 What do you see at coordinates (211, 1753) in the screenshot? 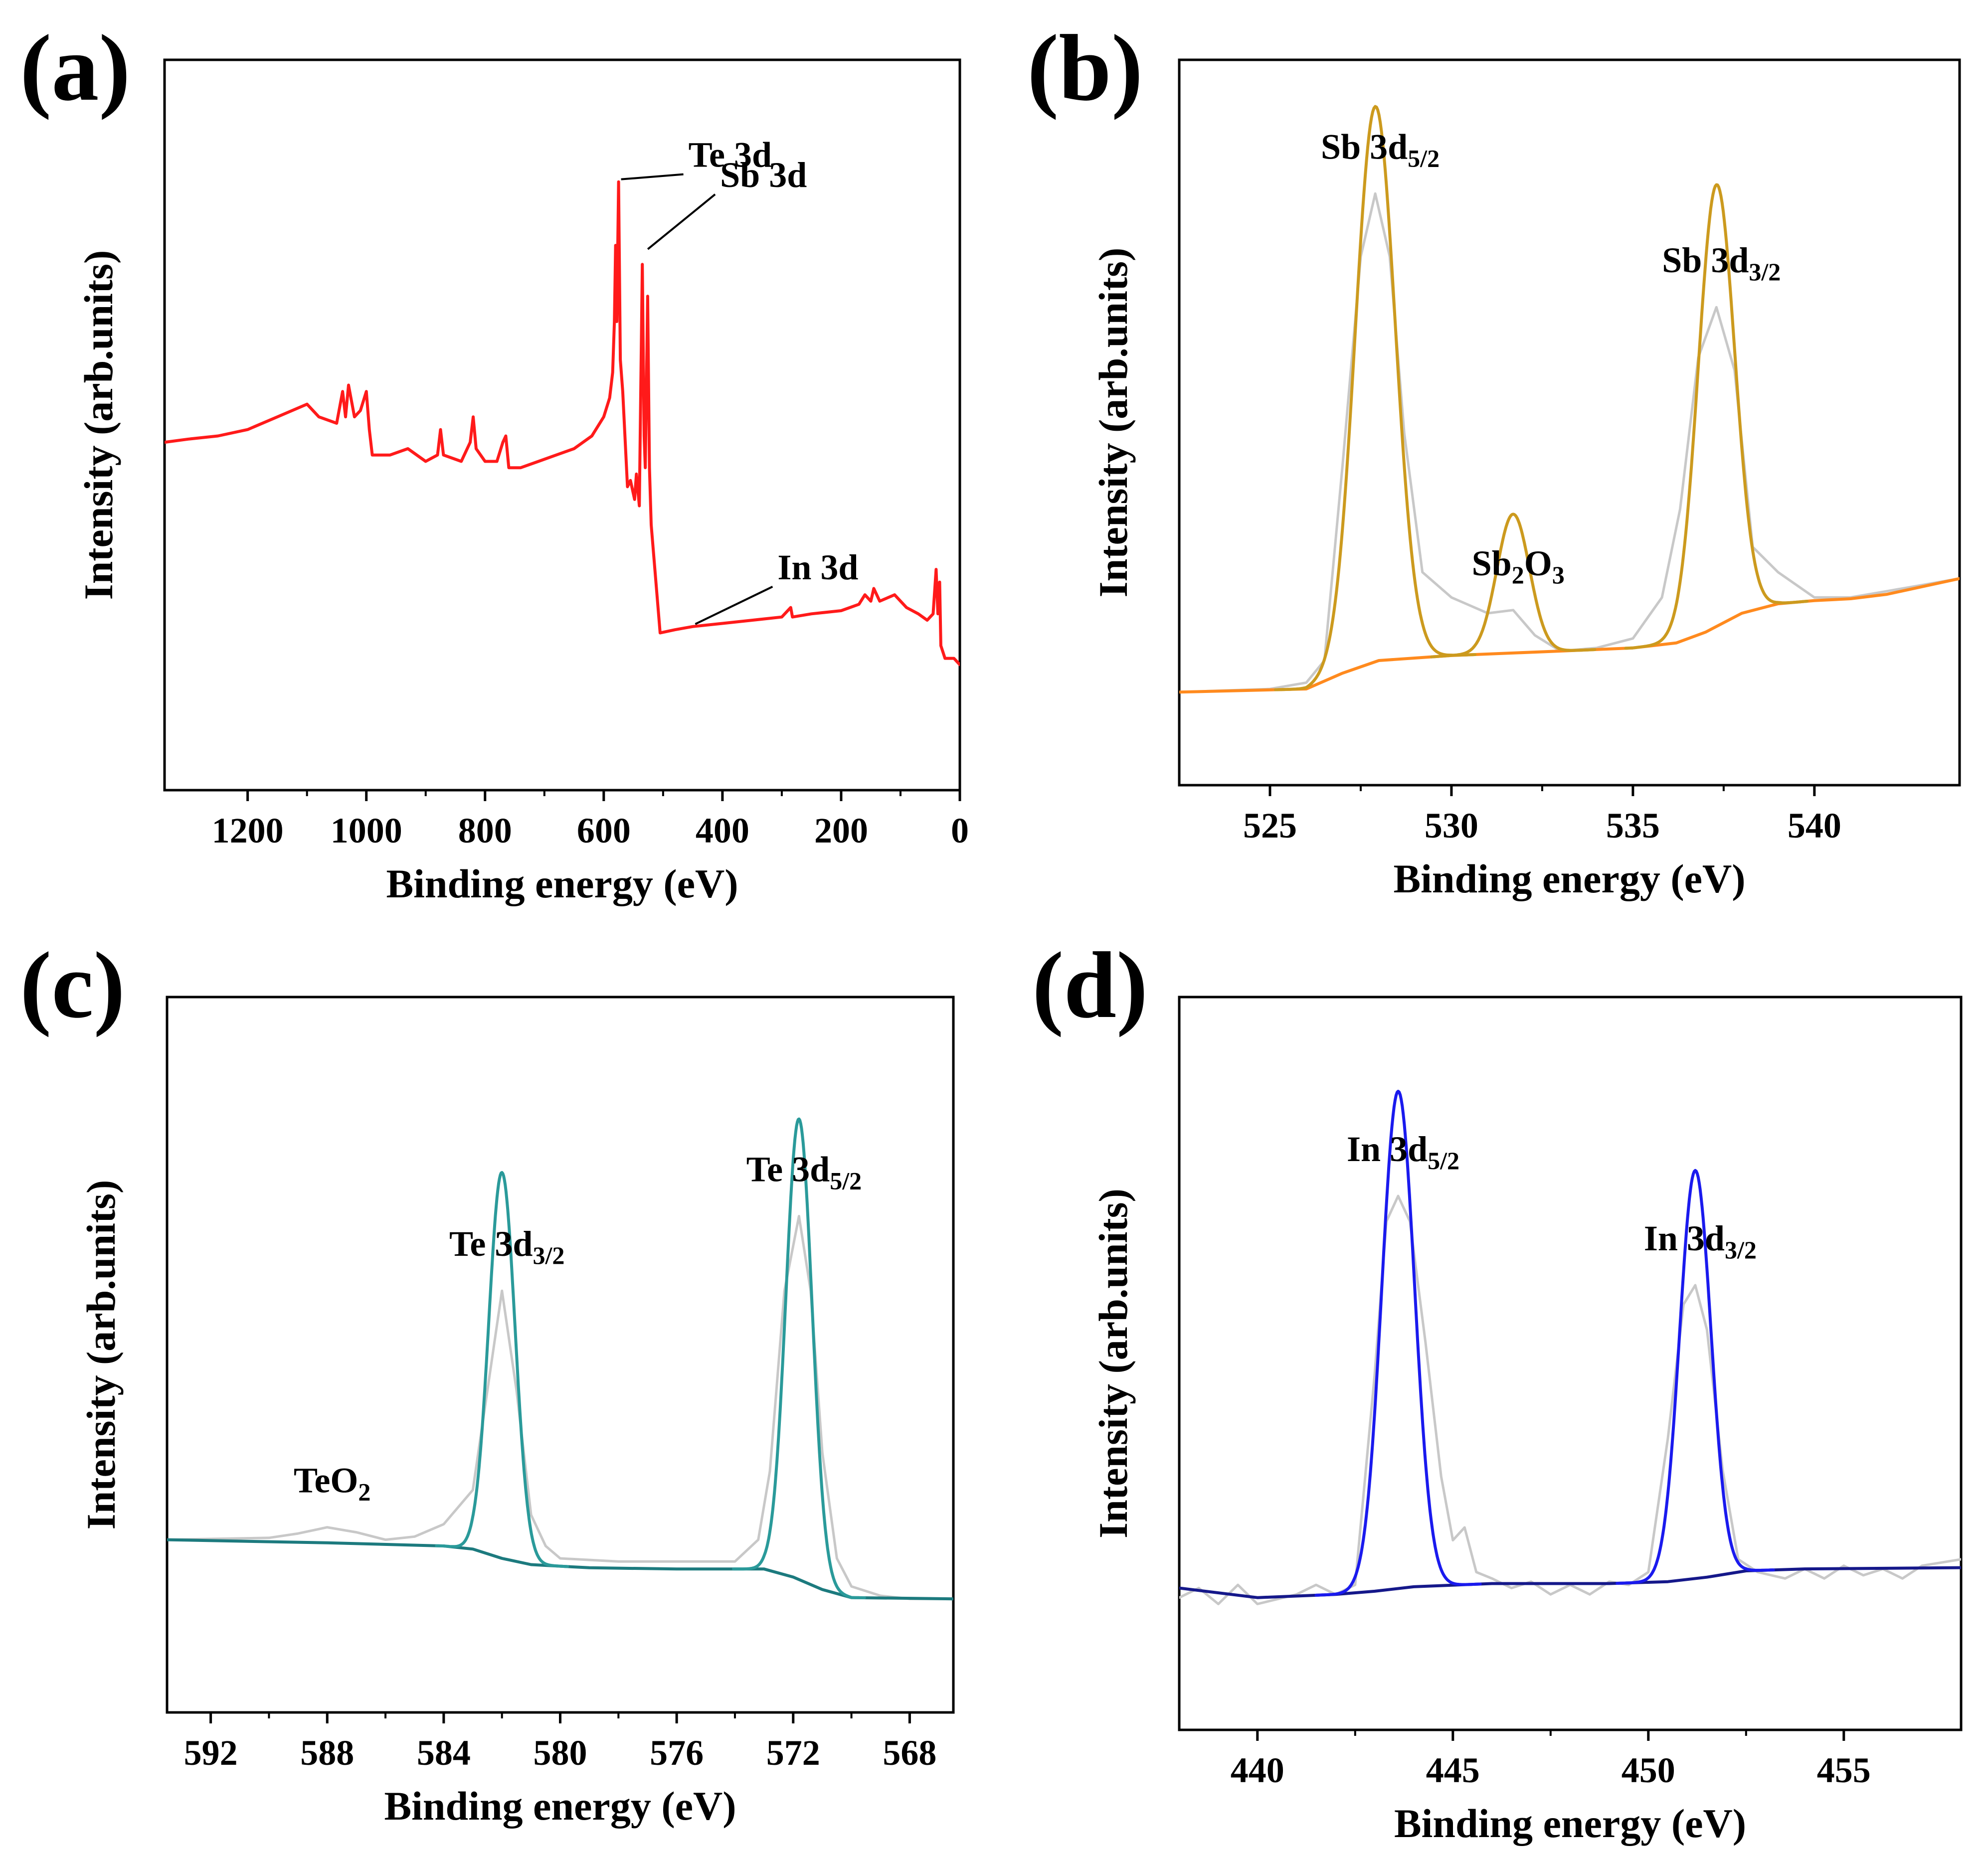
I see `x-tick-label: 592` at bounding box center [211, 1753].